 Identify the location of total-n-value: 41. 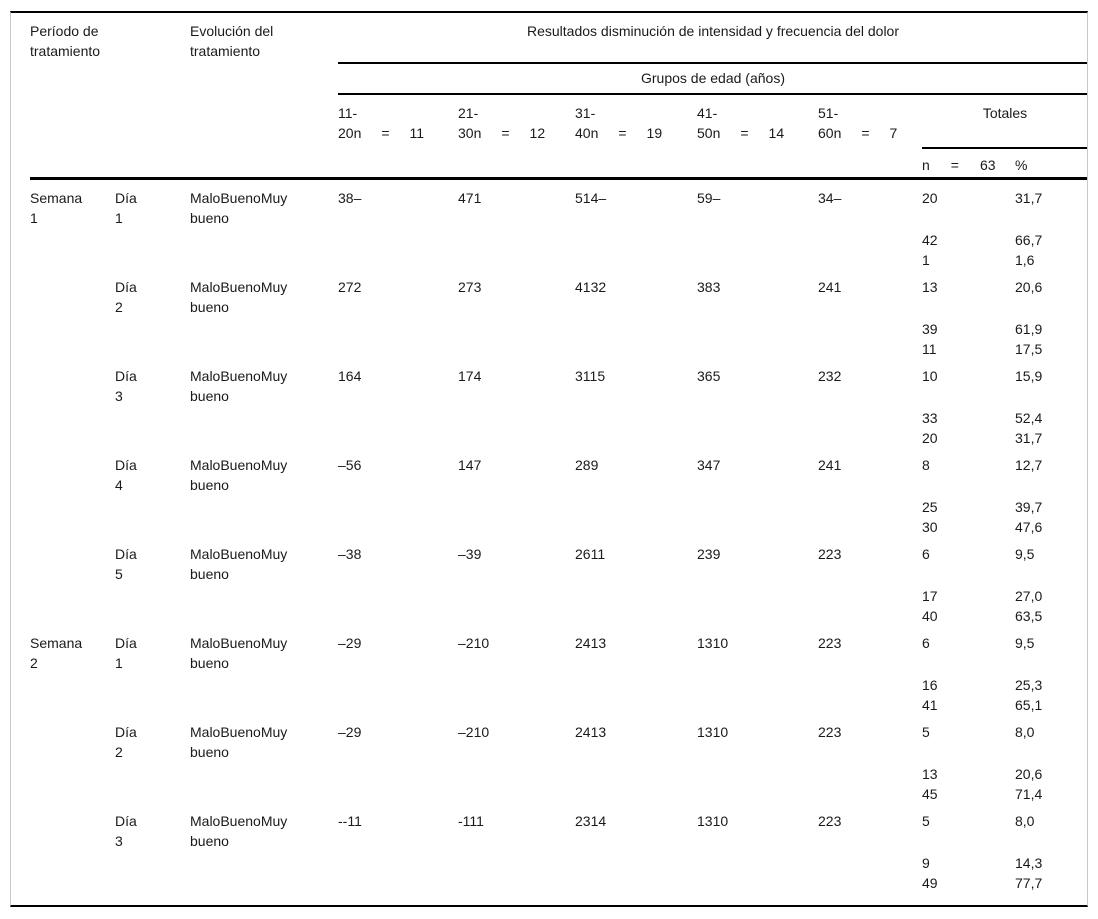
(930, 705).